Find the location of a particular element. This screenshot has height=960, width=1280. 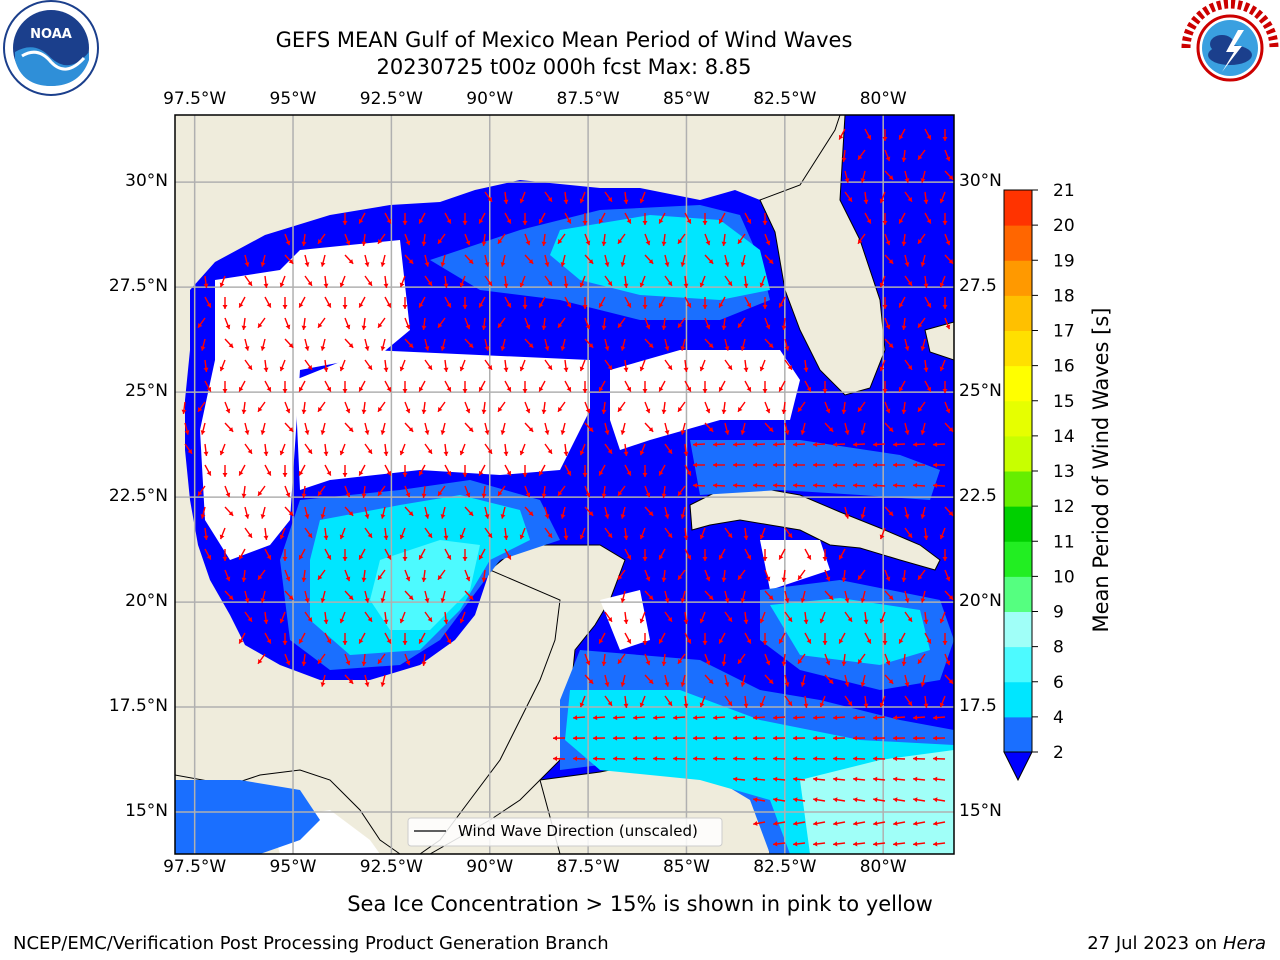

lon-tick-top: 90°W is located at coordinates (490, 99).